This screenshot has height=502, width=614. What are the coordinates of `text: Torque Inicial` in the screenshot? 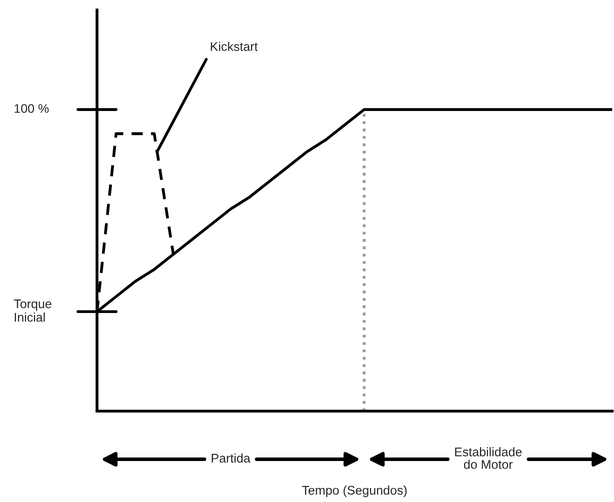 It's located at (33, 311).